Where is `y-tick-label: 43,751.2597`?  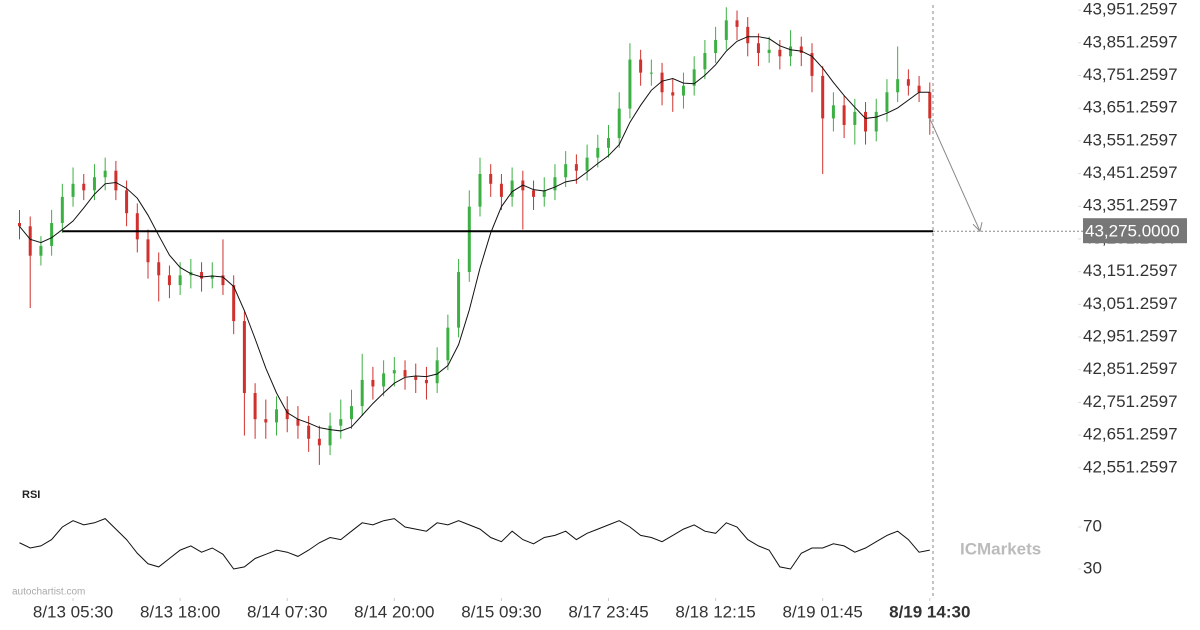
y-tick-label: 43,751.2597 is located at coordinates (1130, 74).